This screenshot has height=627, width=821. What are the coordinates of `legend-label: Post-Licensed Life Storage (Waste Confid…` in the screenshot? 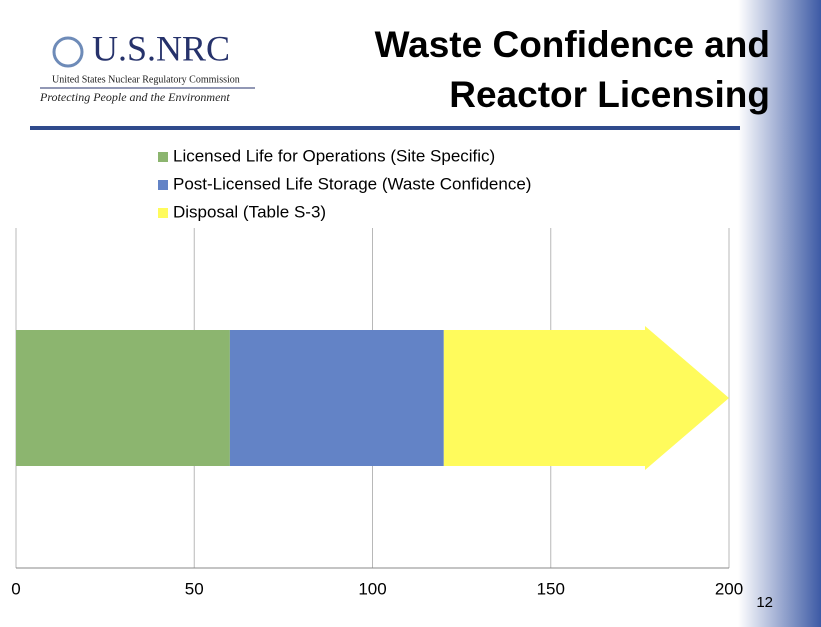 It's located at (352, 183).